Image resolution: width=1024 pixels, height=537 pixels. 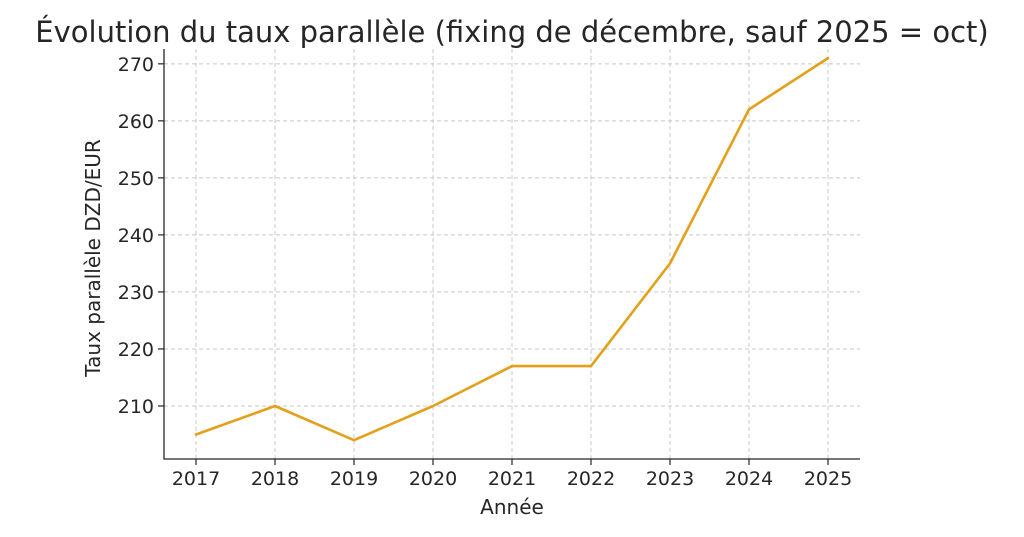 I want to click on x-tick-label: 2020, so click(x=433, y=479).